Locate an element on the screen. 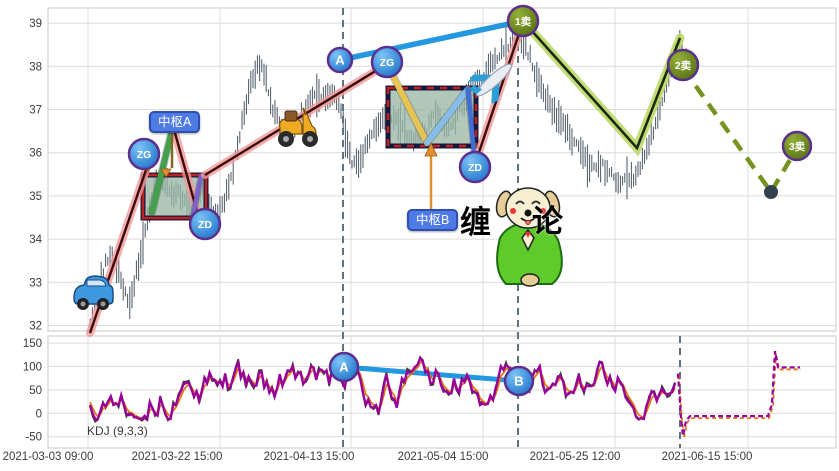  airplane-fuselage is located at coordinates (494, 80).